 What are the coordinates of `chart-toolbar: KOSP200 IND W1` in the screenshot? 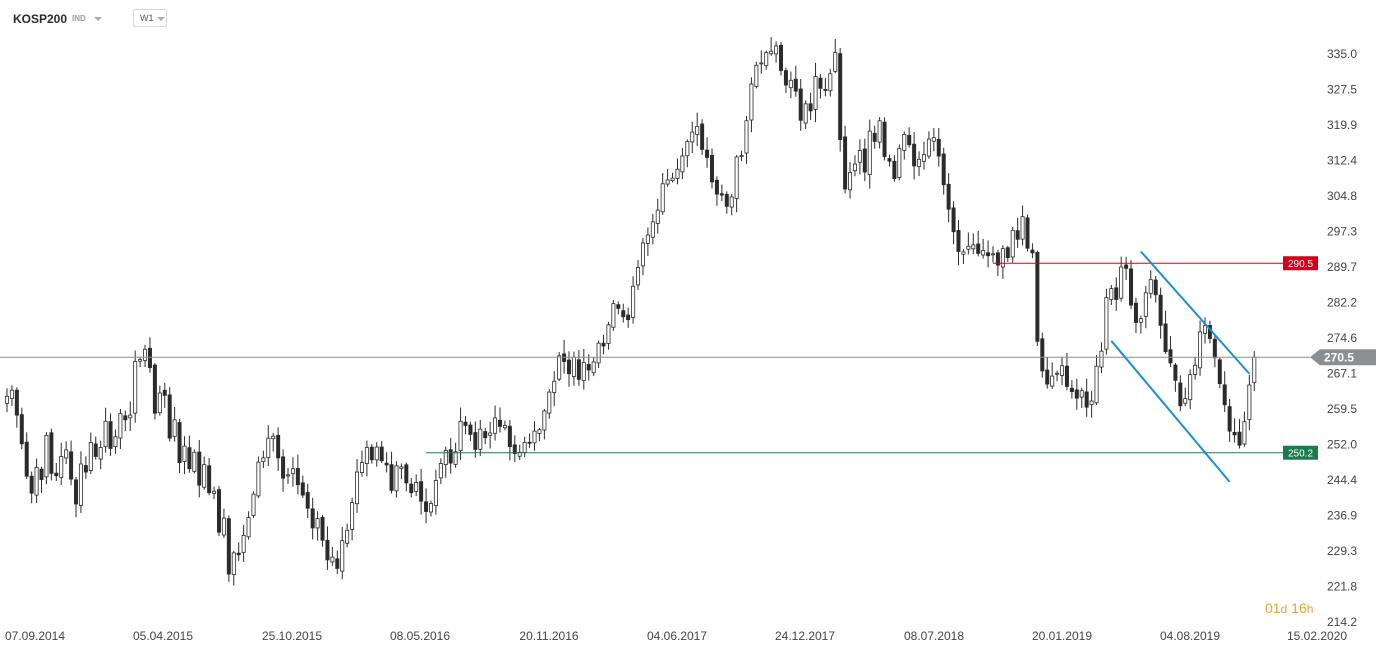 It's located at (200, 18).